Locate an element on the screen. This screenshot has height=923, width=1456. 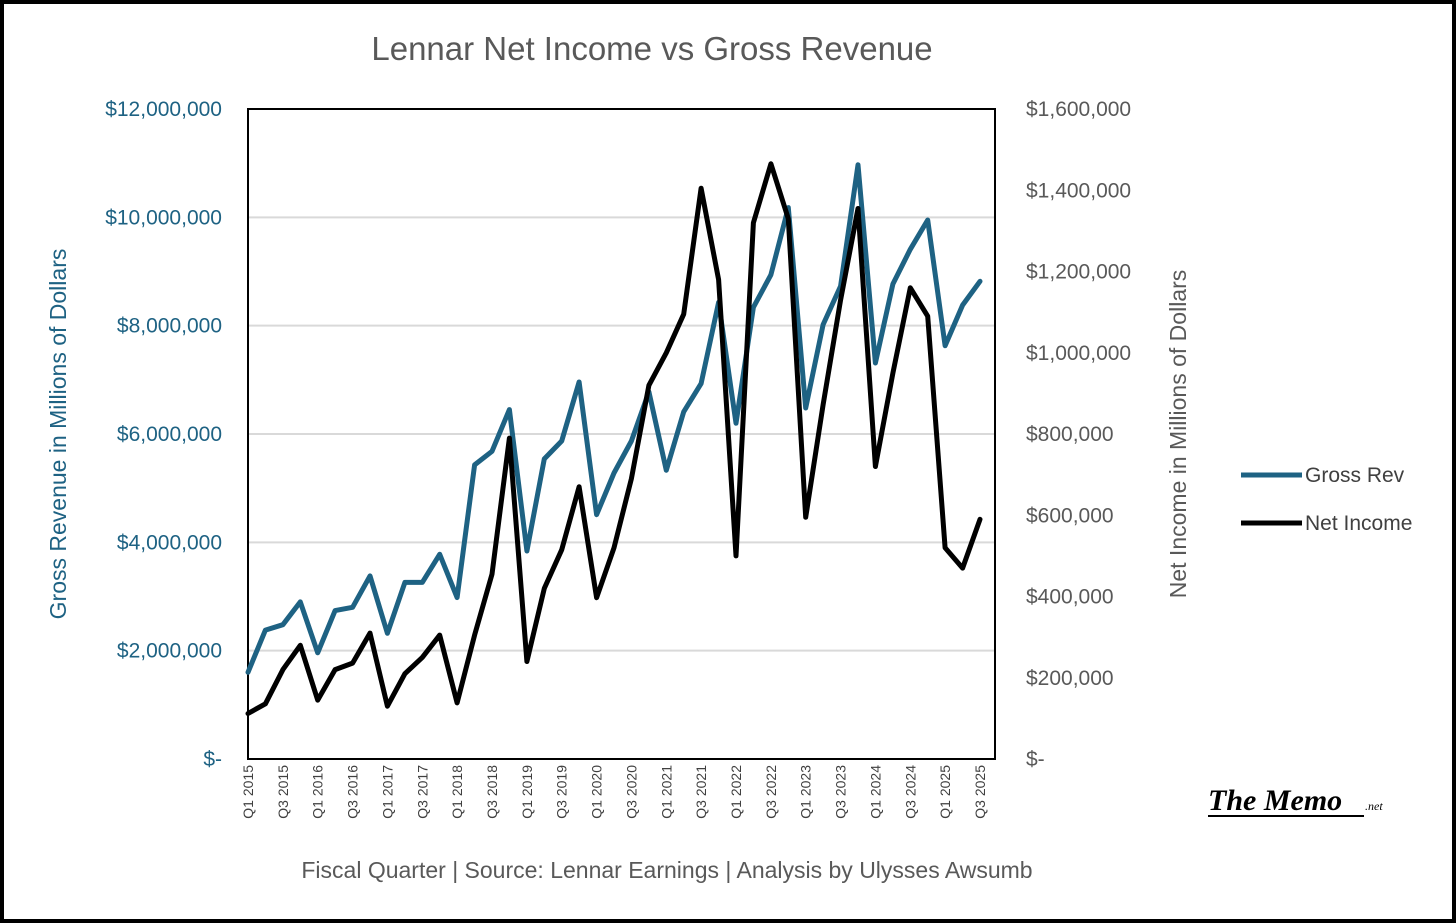
x-tick-label: Q1 2016 is located at coordinates (318, 792).